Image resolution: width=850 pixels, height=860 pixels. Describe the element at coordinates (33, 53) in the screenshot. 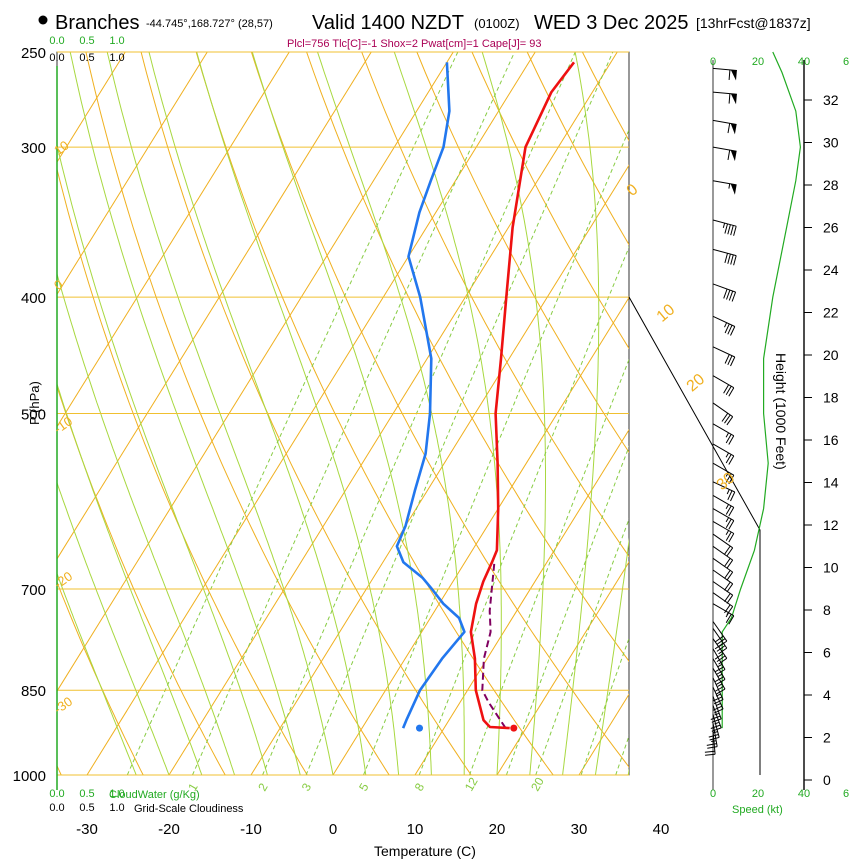

I see `pressure-tick-label: 250` at that location.